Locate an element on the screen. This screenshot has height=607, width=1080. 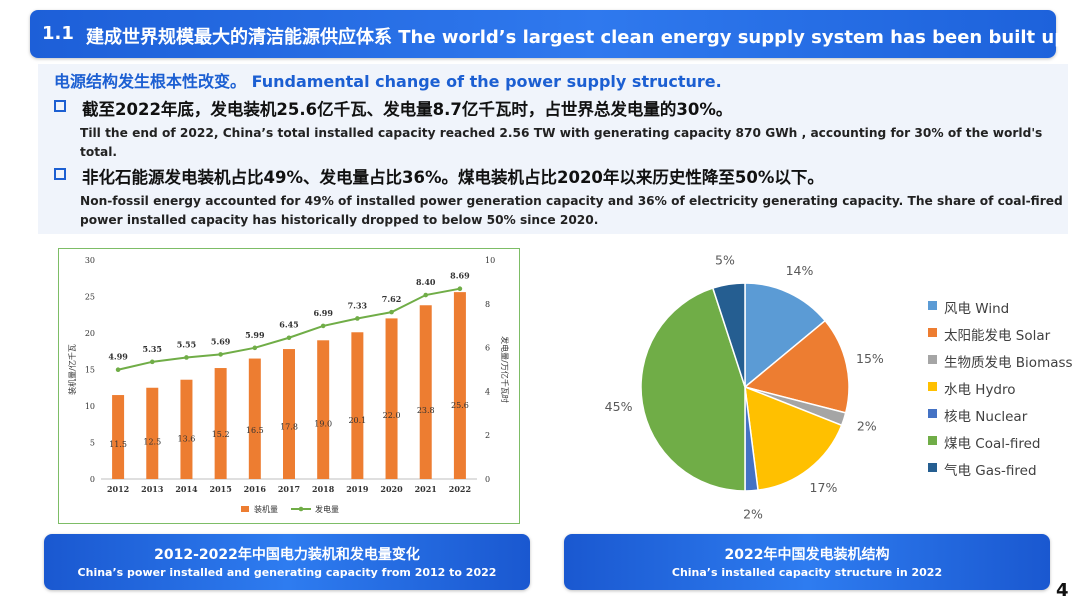
y-tick-label: 0 is located at coordinates (92, 479).